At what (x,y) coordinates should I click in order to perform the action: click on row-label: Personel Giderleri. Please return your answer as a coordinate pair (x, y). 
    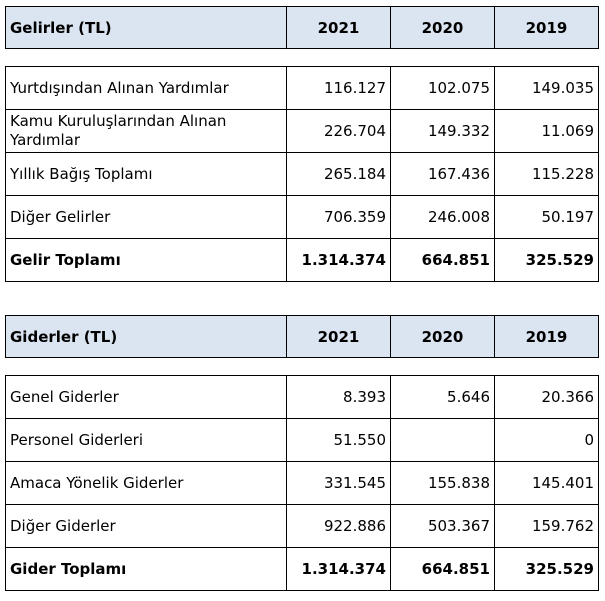
    Looking at the image, I should click on (146, 440).